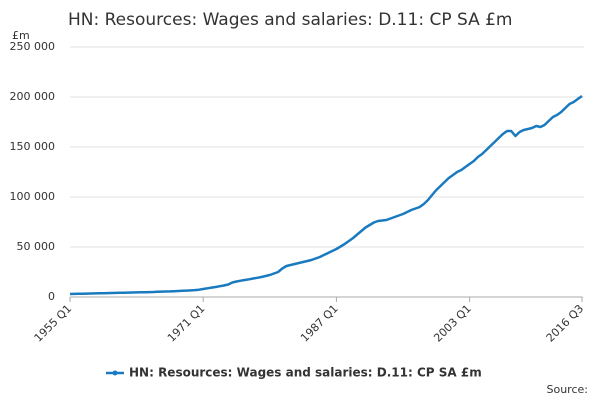 The width and height of the screenshot is (600, 400). Describe the element at coordinates (115, 373) in the screenshot. I see `legend-marker` at that location.